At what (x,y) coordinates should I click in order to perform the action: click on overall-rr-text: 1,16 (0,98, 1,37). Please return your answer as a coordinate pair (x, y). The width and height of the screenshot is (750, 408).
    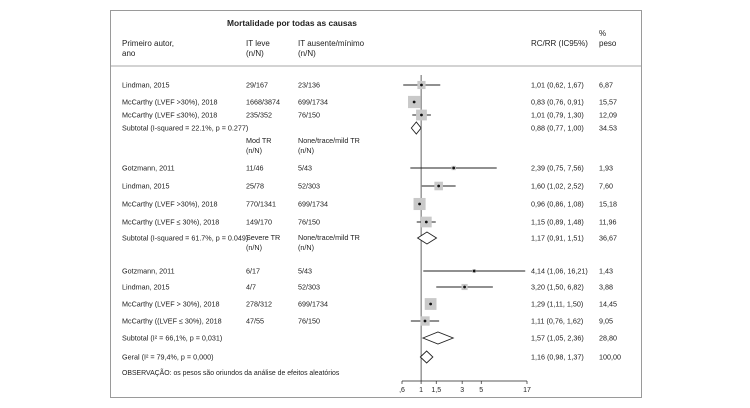
    Looking at the image, I should click on (557, 357).